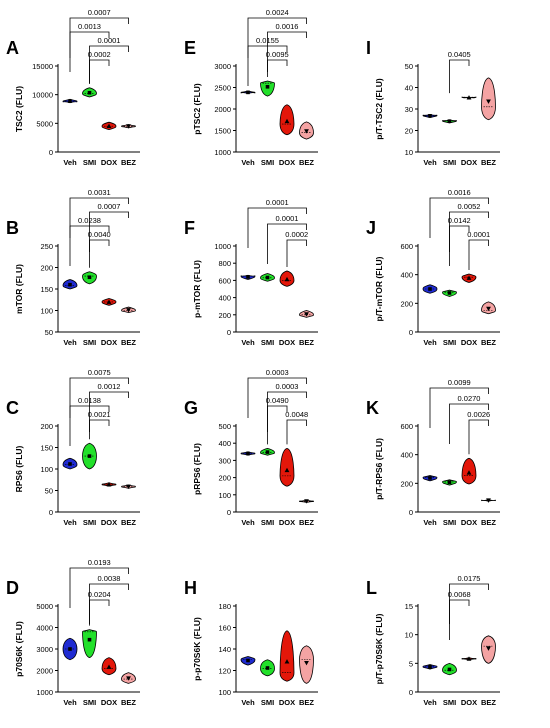 This screenshot has height=728, width=550. I want to click on y-axis-label: RPS6 (FLU), so click(19, 468).